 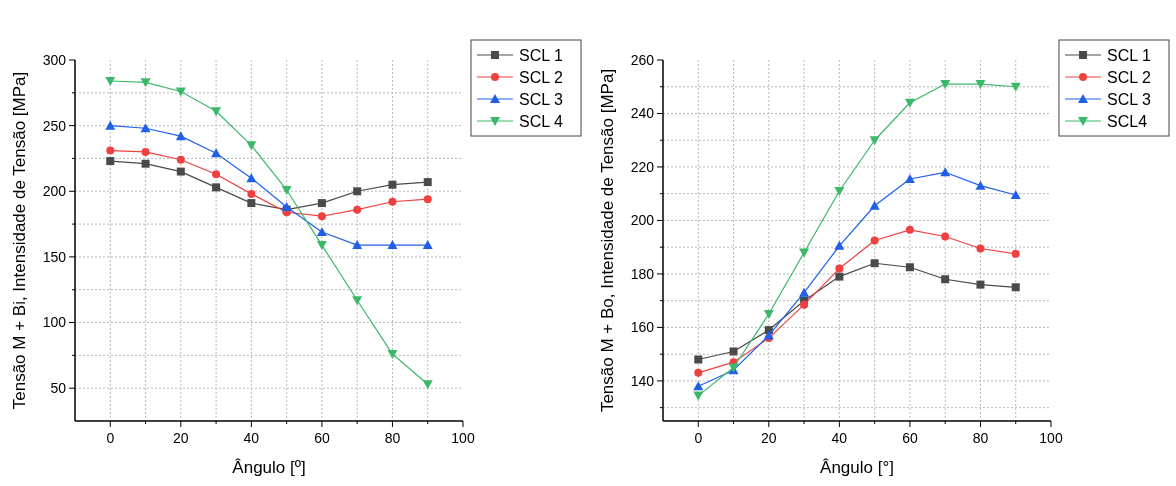 What do you see at coordinates (642, 273) in the screenshot?
I see `y-tick-label: 180` at bounding box center [642, 273].